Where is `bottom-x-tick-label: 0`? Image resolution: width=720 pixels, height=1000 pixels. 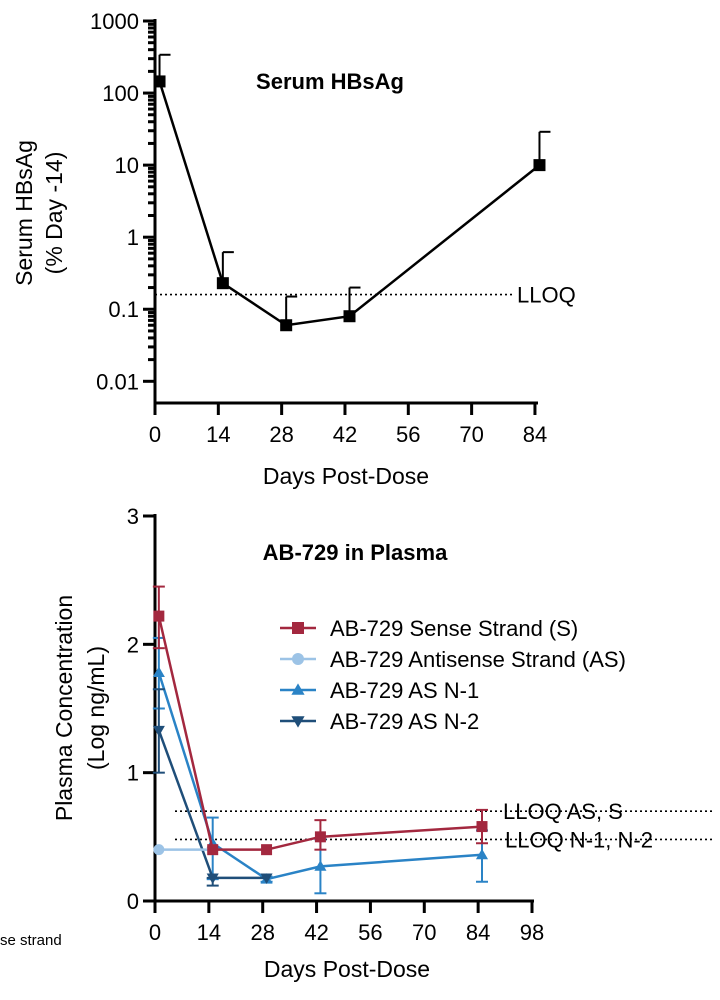
bottom-x-tick-label: 0 is located at coordinates (155, 932).